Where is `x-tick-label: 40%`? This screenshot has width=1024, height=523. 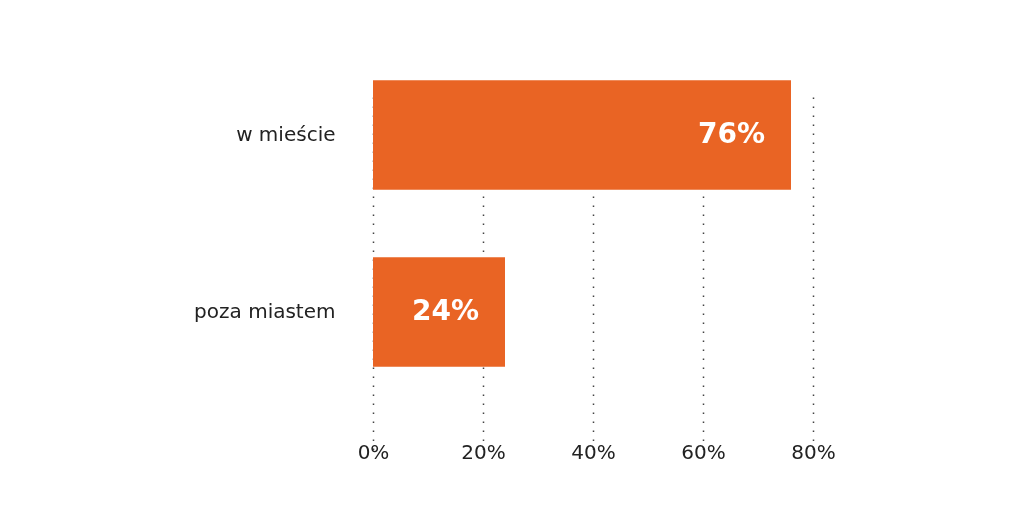 x-tick-label: 40% is located at coordinates (593, 451).